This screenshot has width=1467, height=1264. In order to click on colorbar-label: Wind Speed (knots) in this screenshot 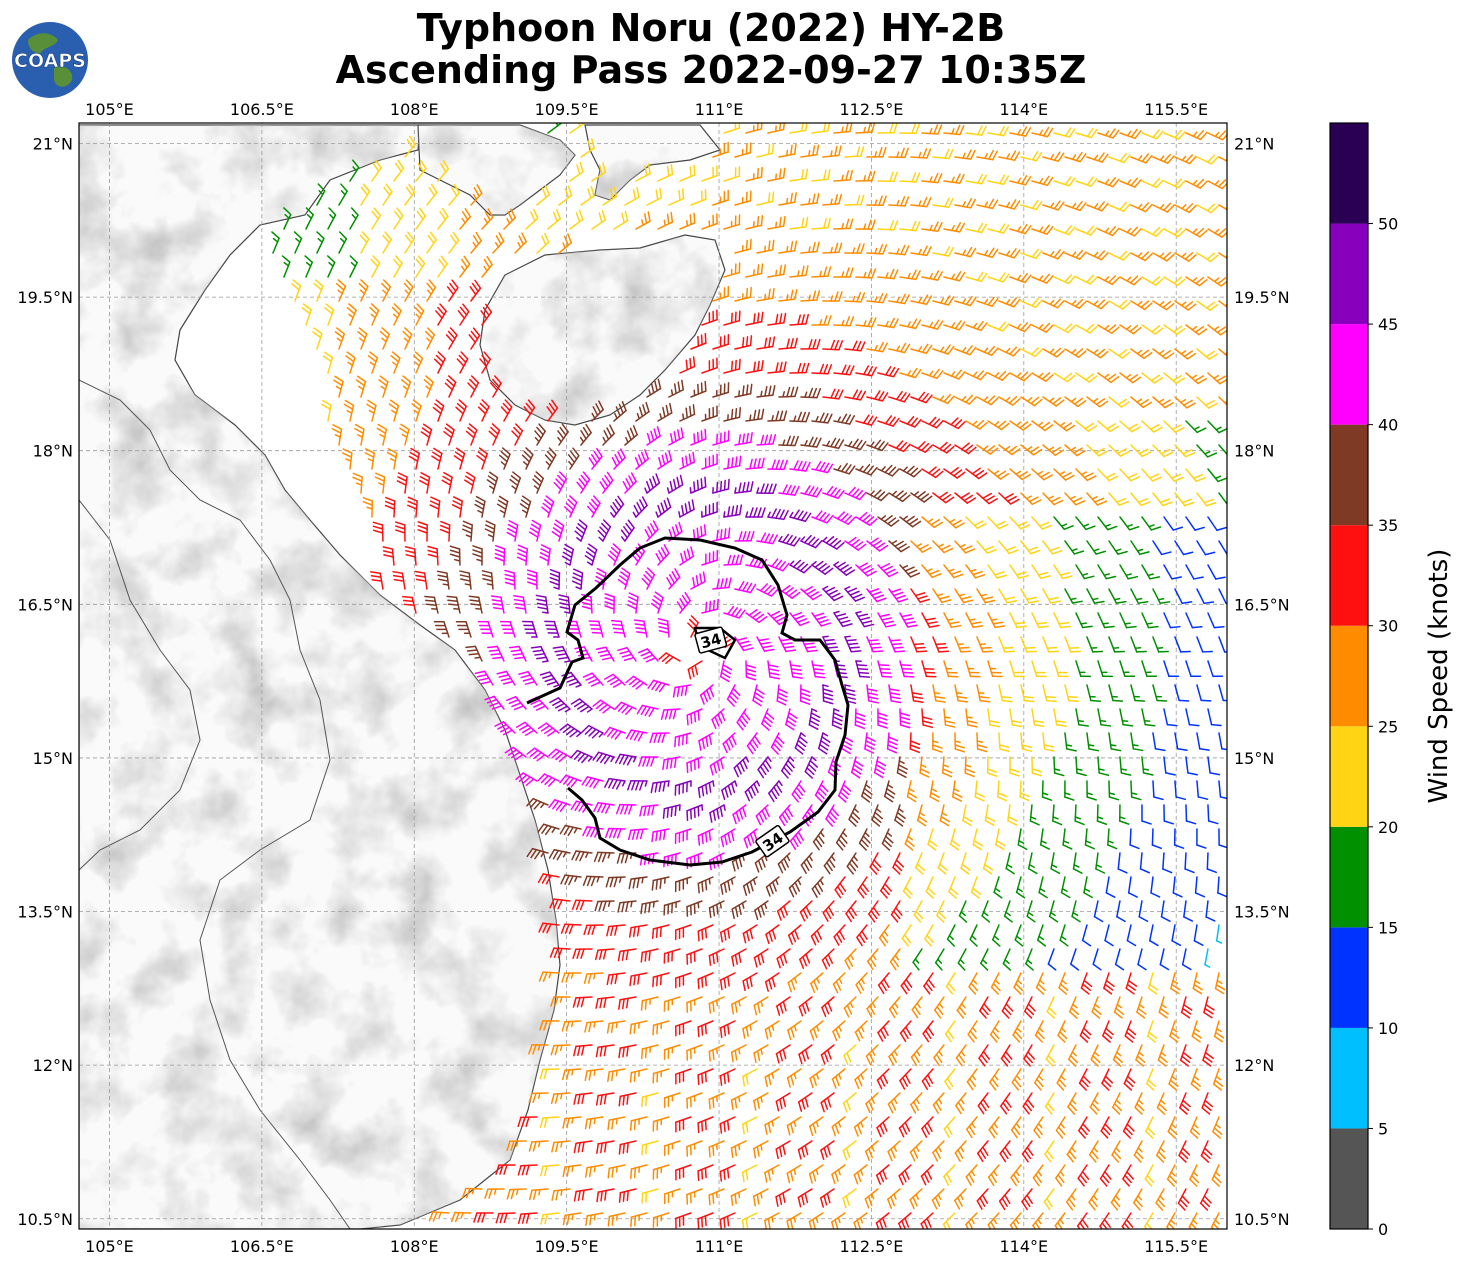, I will do `click(1439, 676)`.